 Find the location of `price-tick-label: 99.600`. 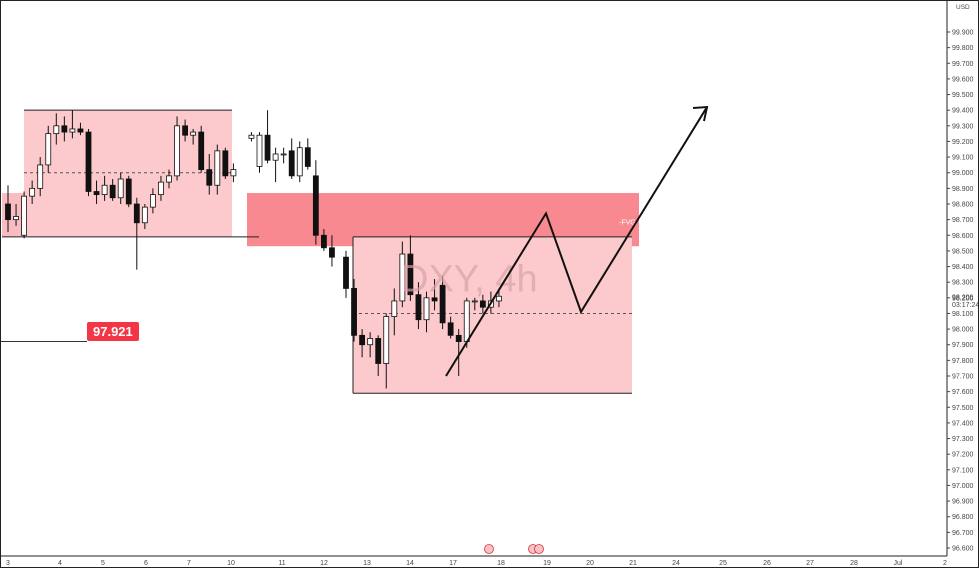

price-tick-label: 99.600 is located at coordinates (963, 79).